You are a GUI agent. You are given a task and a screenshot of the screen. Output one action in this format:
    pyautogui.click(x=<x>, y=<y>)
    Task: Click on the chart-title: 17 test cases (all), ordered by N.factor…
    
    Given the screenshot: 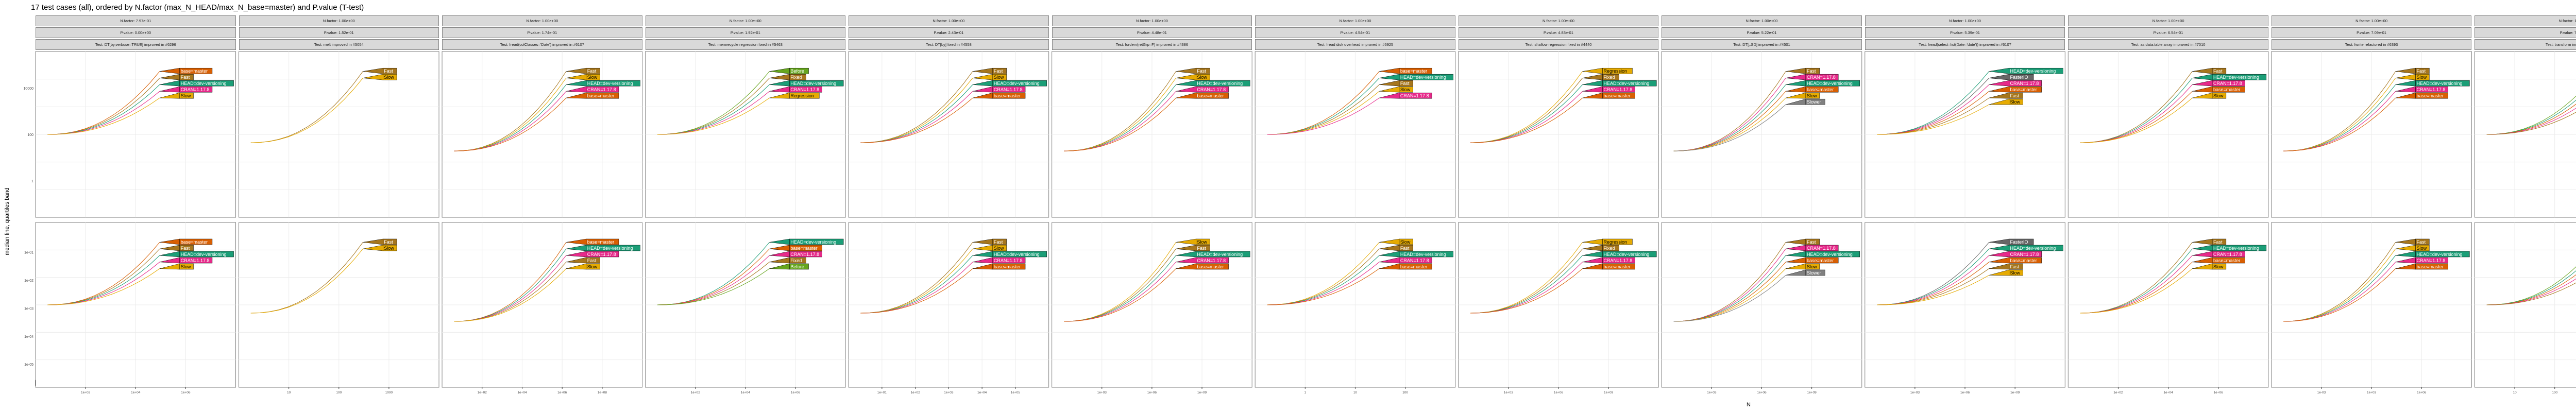 What is the action you would take?
    pyautogui.click(x=197, y=8)
    